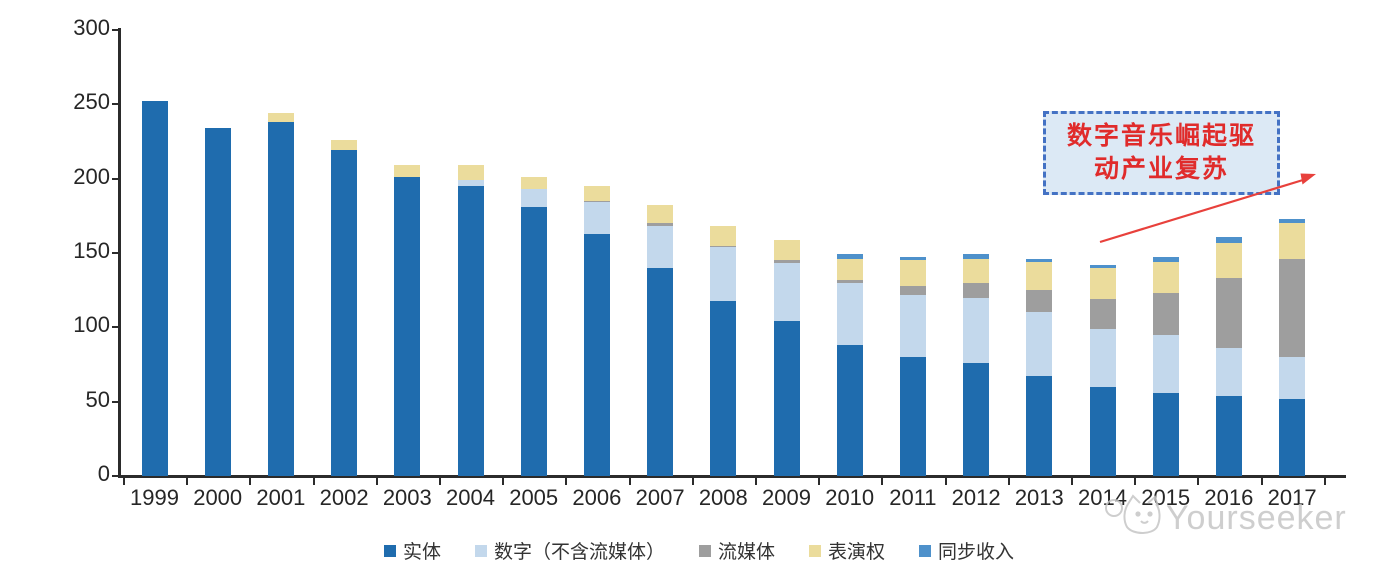 The image size is (1398, 582). I want to click on watermark-text: Yourseeker, so click(1256, 517).